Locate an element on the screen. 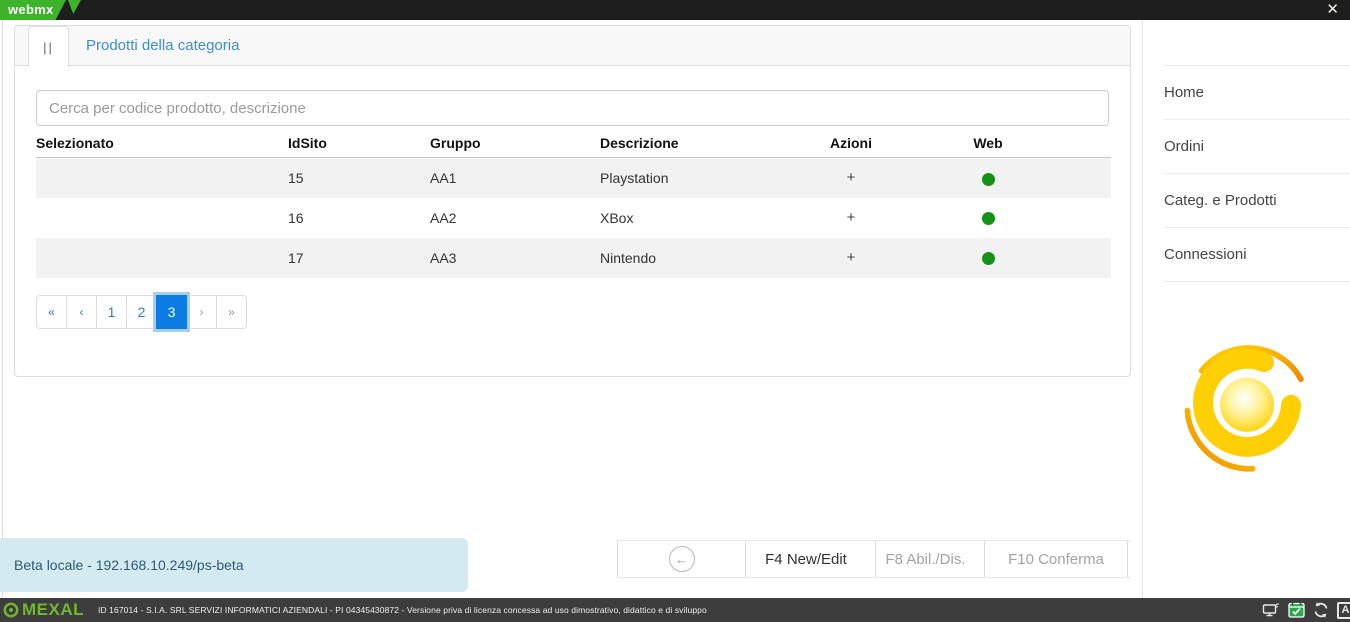  pagination-page-3-current: 3 is located at coordinates (171, 311).